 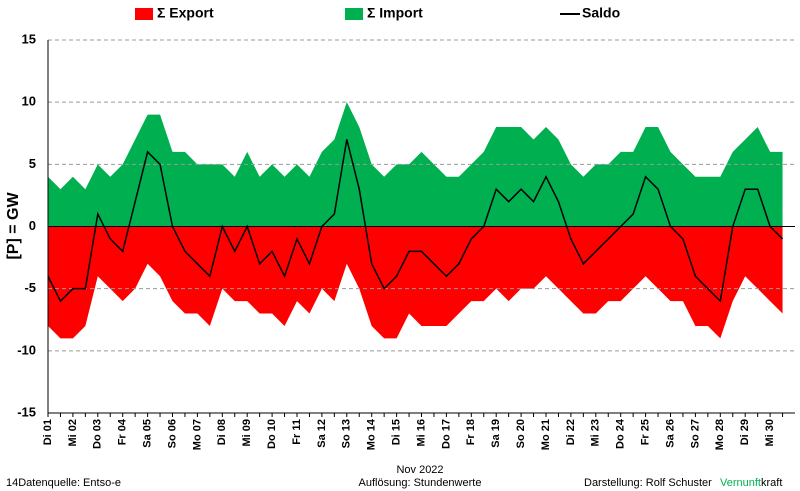 I want to click on y-tick-label: 0, so click(x=32, y=225).